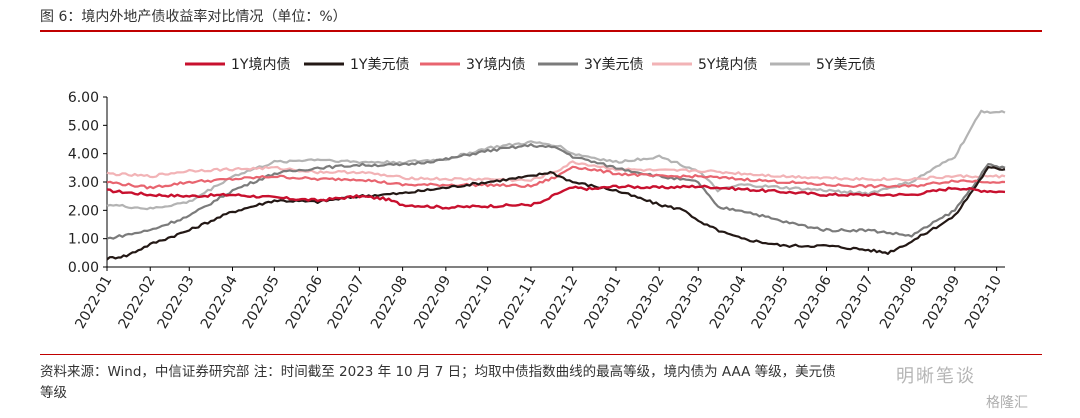 The height and width of the screenshot is (418, 1080). Describe the element at coordinates (646, 302) in the screenshot. I see `x-tick-label: 2023-02` at that location.